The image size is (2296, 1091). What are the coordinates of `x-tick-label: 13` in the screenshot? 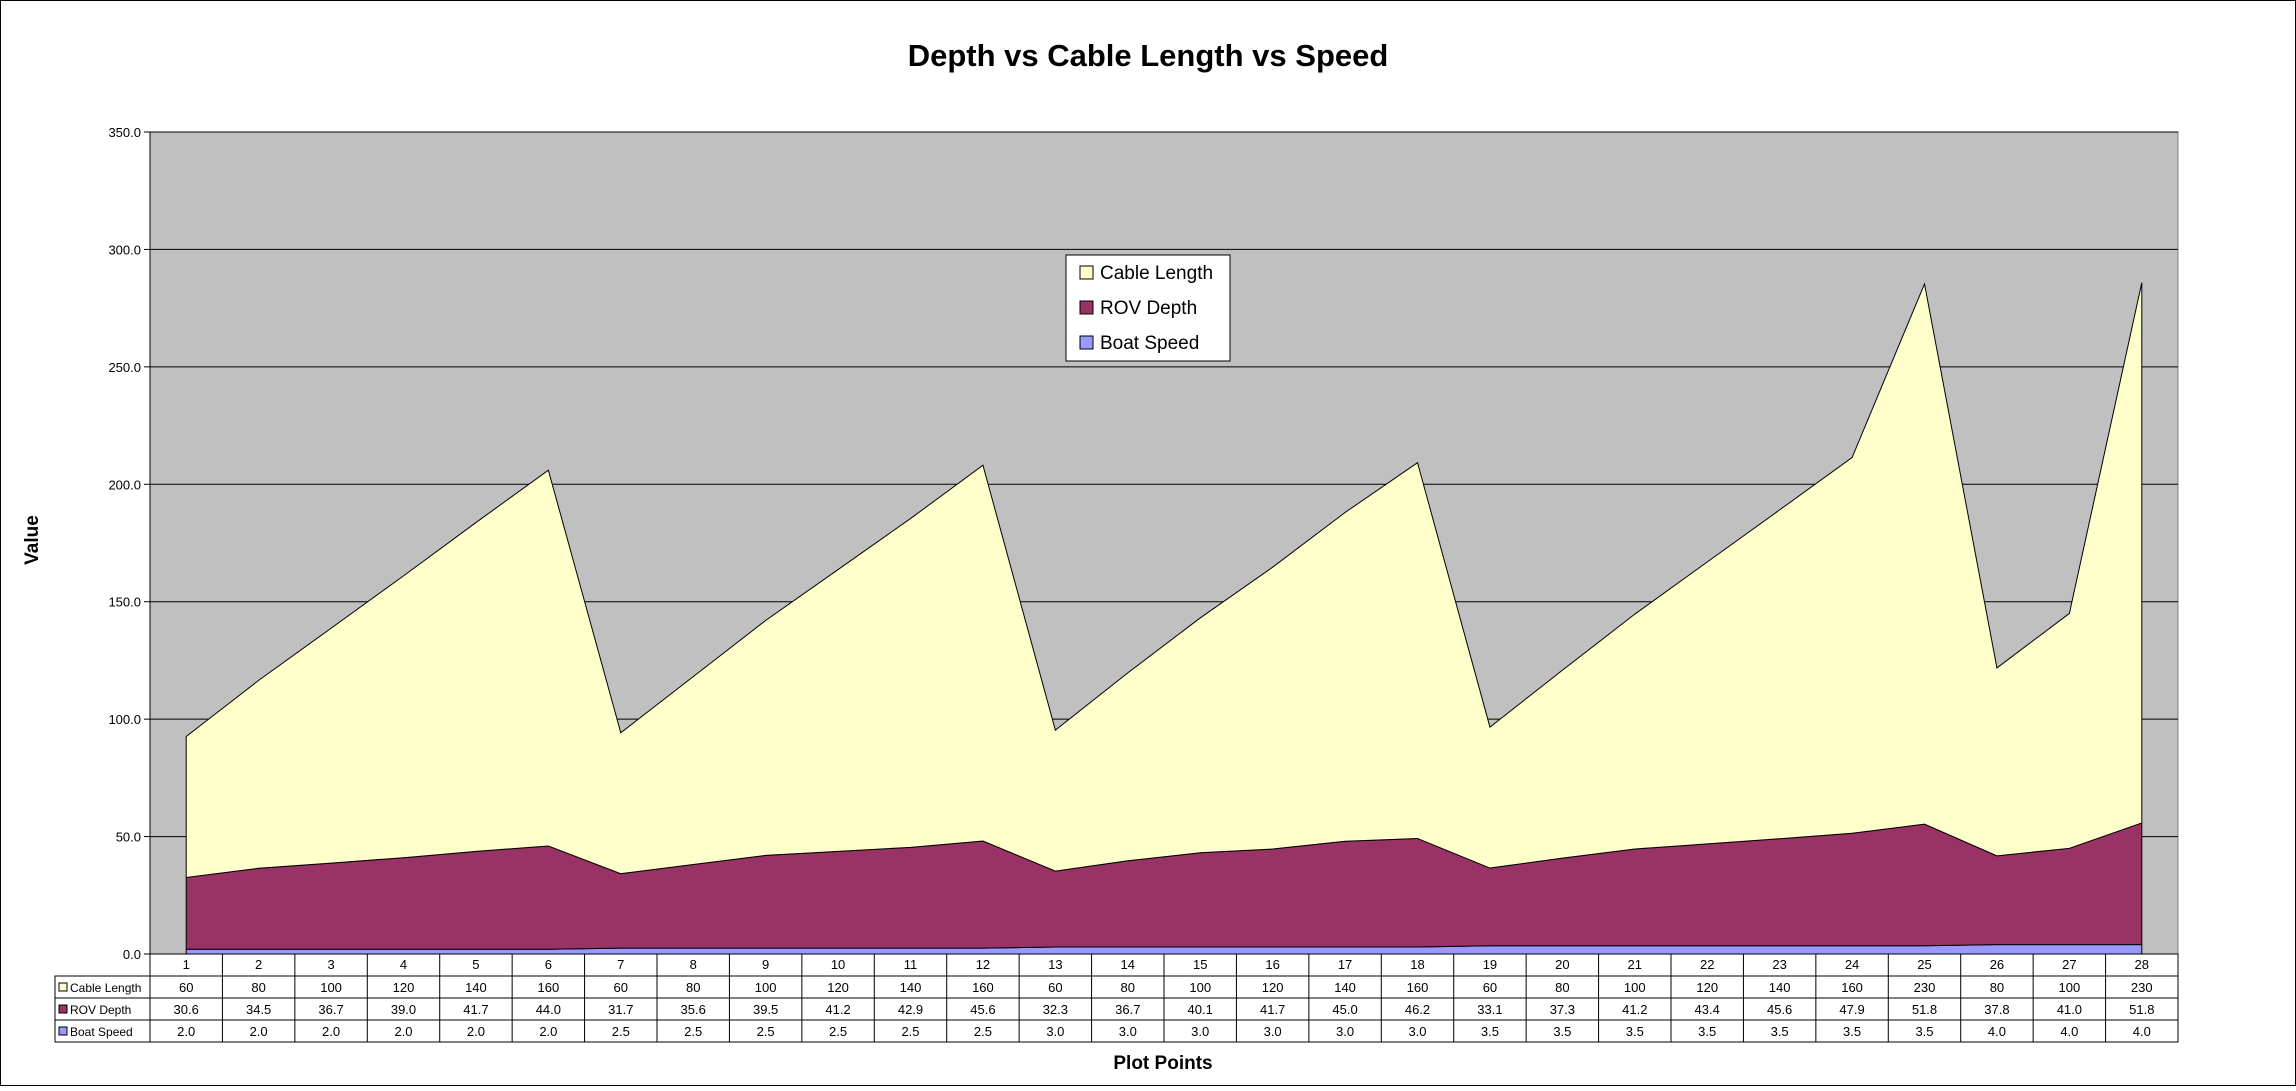 It's located at (1055, 964).